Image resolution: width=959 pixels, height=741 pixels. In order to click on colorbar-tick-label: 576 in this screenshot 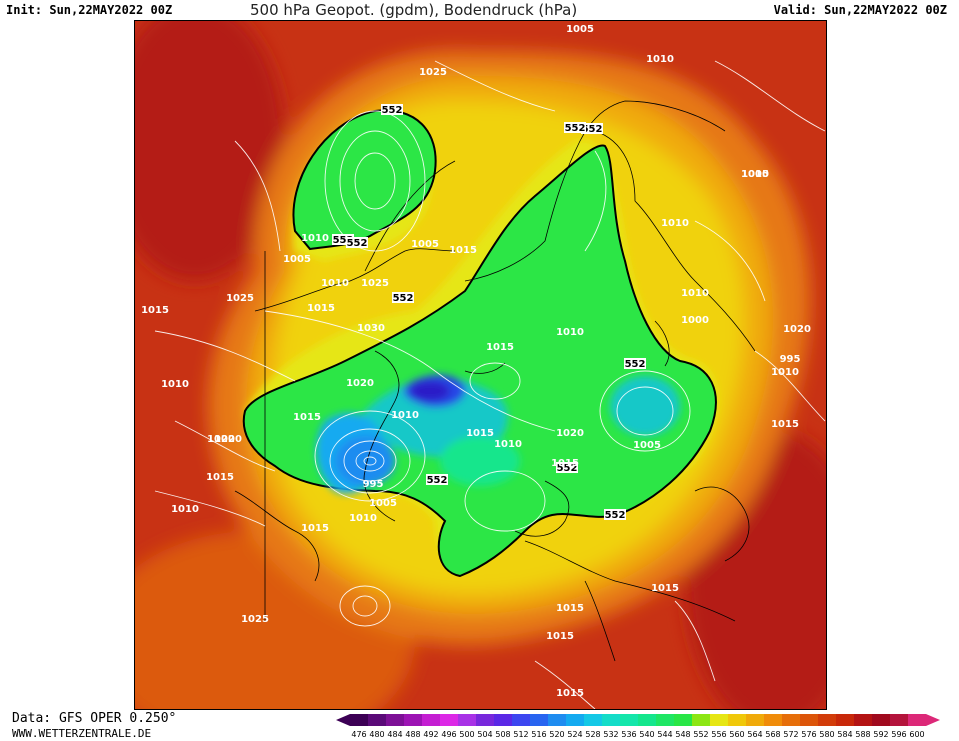, I will do `click(808, 734)`.